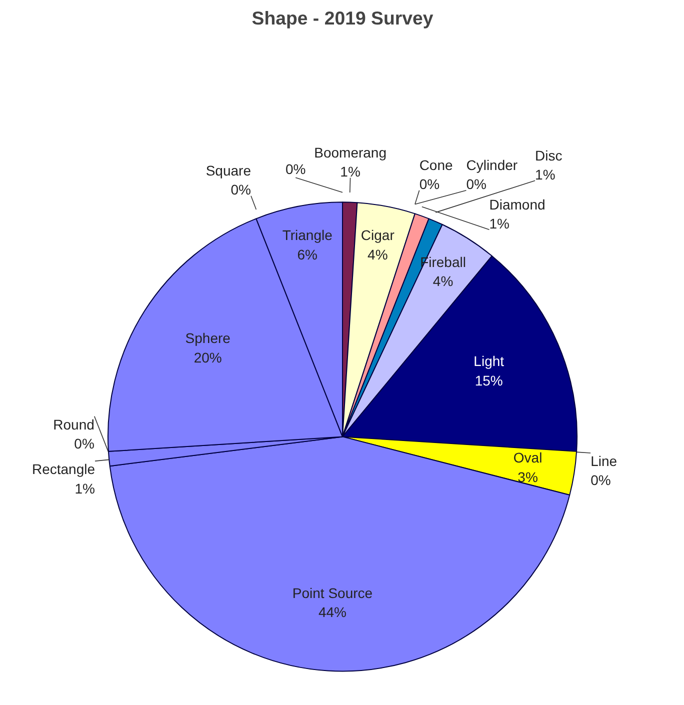  I want to click on chart-title: Shape - 2019 Survey, so click(343, 18).